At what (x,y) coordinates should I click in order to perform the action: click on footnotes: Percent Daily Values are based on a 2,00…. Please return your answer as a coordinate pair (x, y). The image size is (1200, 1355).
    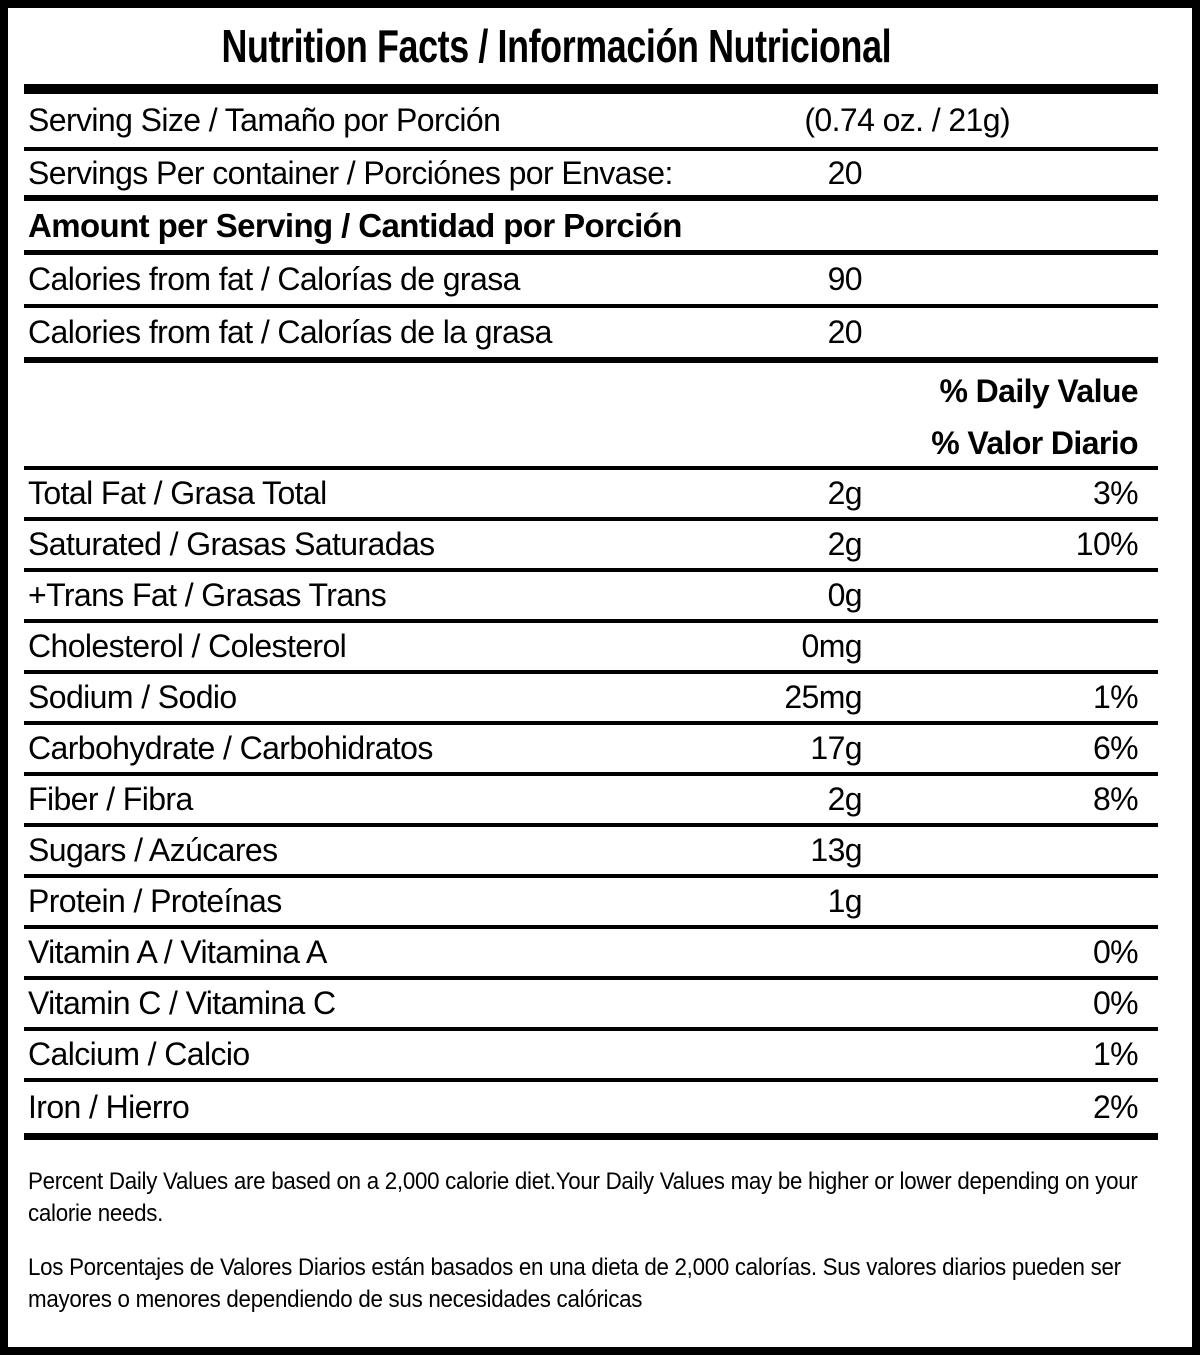
    Looking at the image, I should click on (608, 1228).